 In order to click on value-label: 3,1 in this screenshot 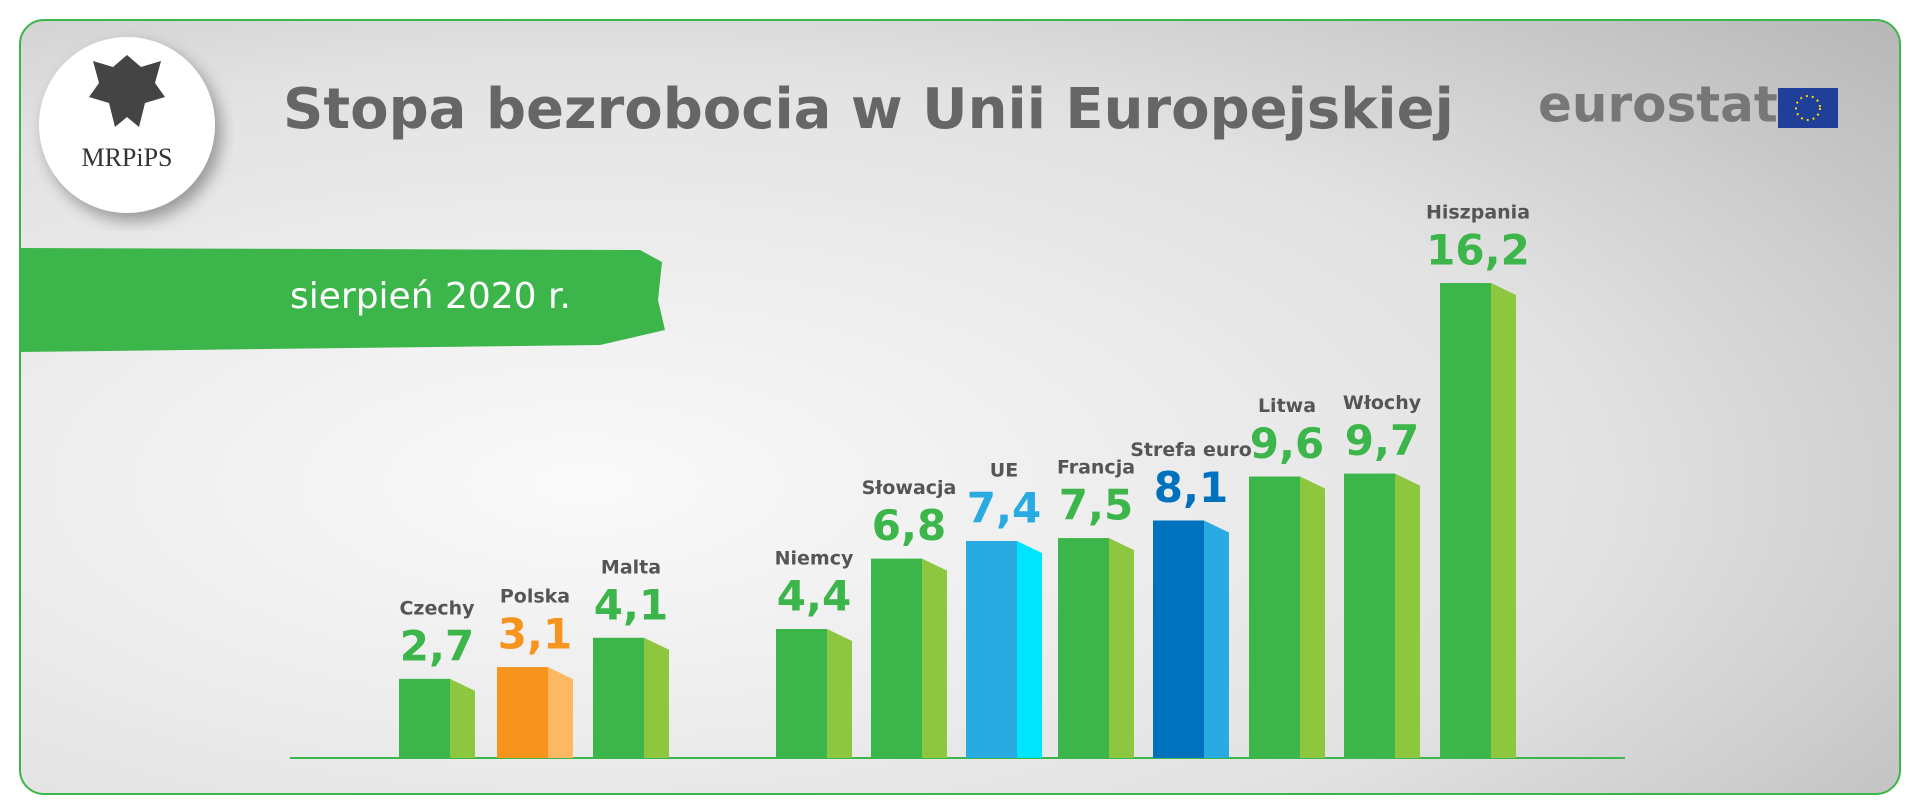, I will do `click(535, 634)`.